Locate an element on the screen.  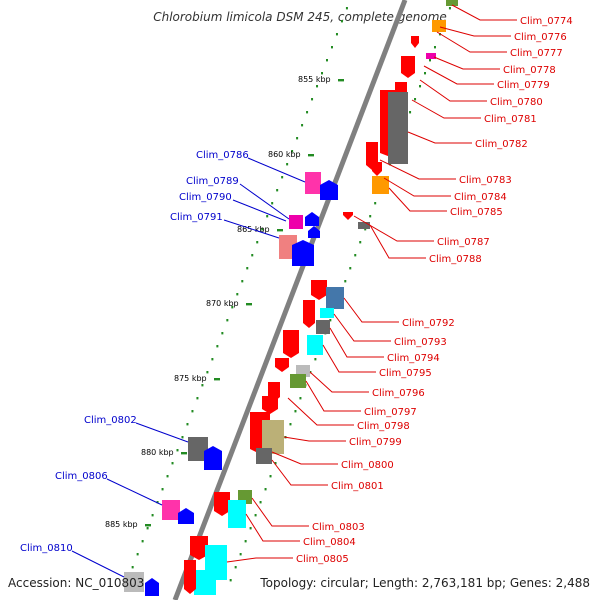
gene-label-reverse: Clim_0780 is located at coordinates (516, 102).